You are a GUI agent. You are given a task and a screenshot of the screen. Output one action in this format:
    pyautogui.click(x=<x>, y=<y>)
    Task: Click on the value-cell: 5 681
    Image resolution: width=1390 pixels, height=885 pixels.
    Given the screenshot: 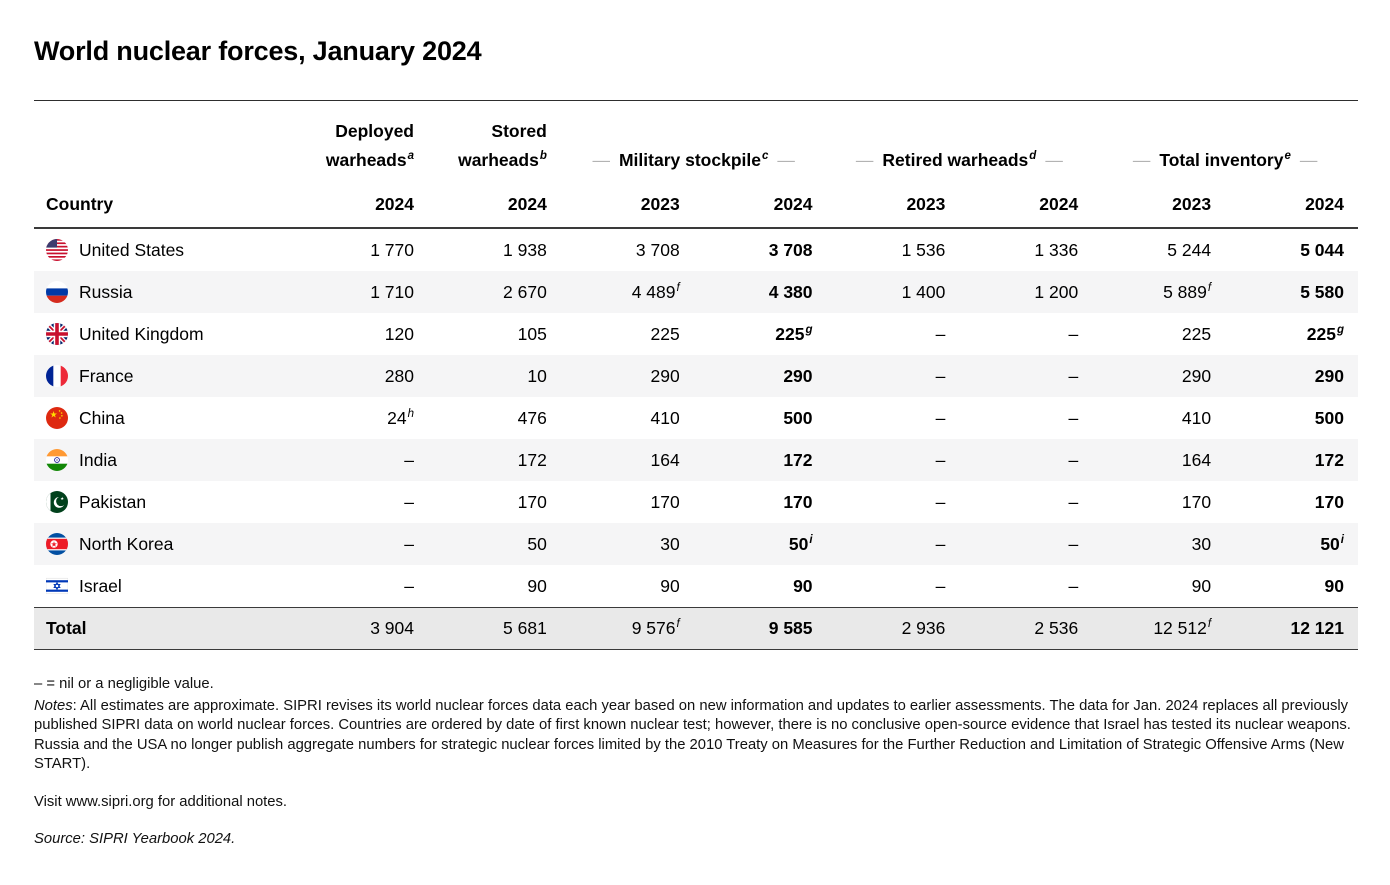 What is the action you would take?
    pyautogui.click(x=494, y=628)
    